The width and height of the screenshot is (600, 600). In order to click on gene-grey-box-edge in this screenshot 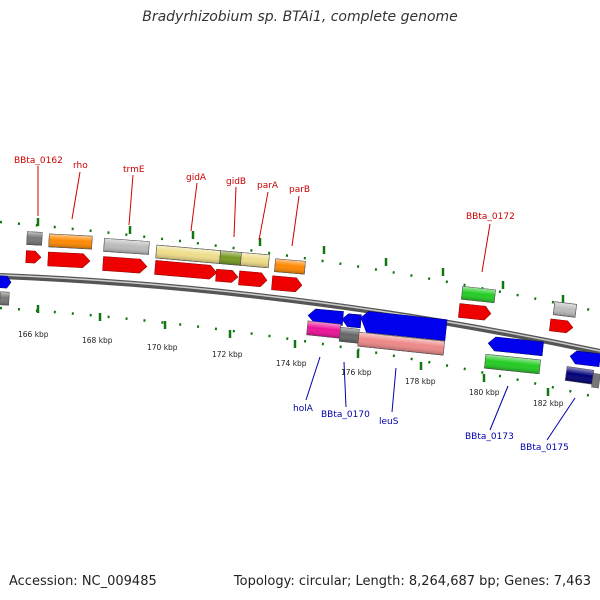, I will do `click(595, 381)`.